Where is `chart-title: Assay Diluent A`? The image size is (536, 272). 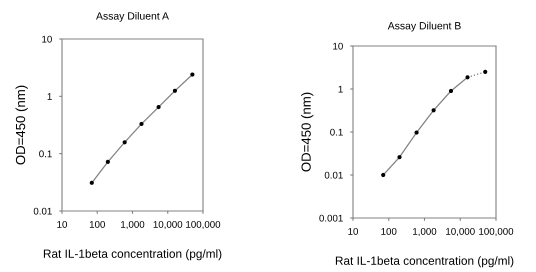
chart-title: Assay Diluent A is located at coordinates (132, 17).